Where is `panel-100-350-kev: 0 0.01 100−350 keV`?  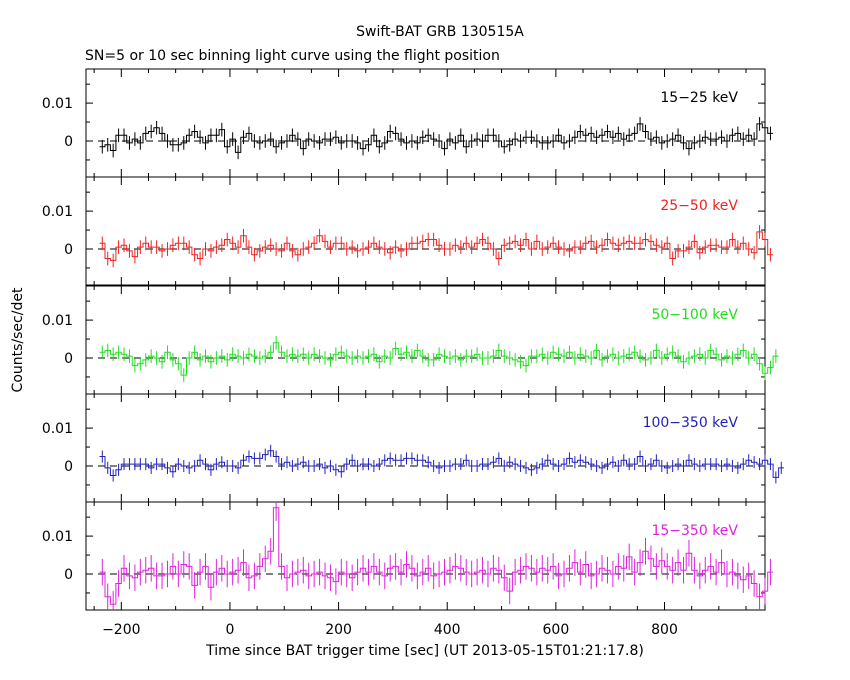
panel-100-350-kev: 0 0.01 100−350 keV is located at coordinates (413, 448).